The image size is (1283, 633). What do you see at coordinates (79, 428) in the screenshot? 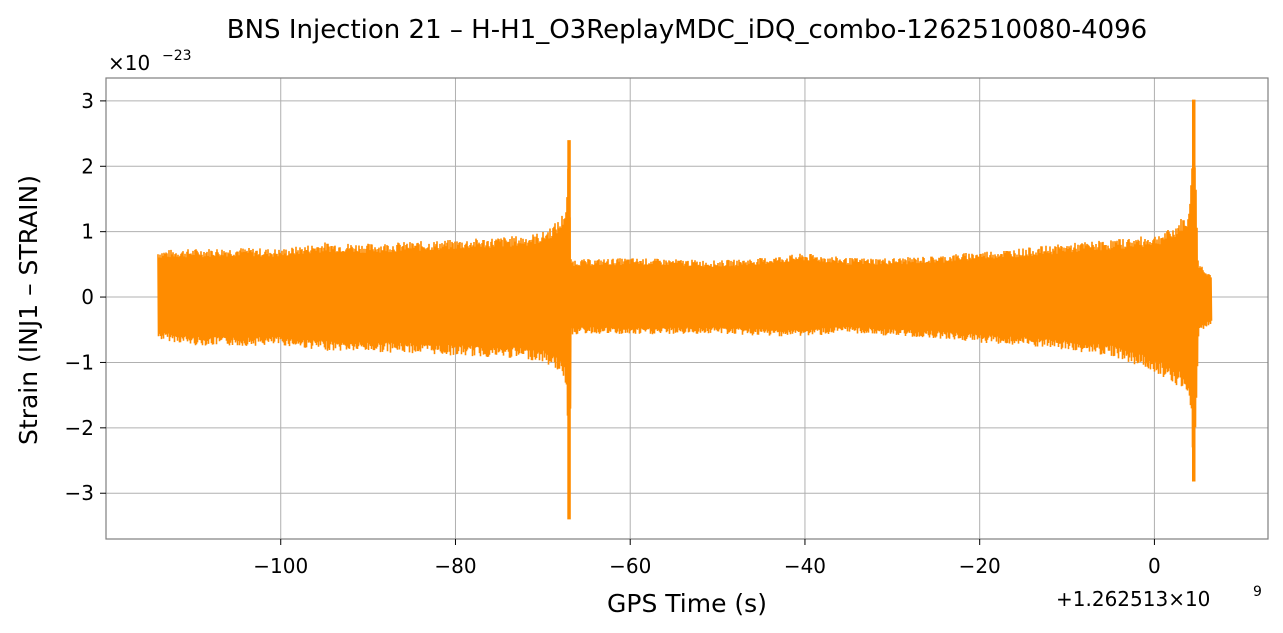
I see `y-tick-label: −2` at bounding box center [79, 428].